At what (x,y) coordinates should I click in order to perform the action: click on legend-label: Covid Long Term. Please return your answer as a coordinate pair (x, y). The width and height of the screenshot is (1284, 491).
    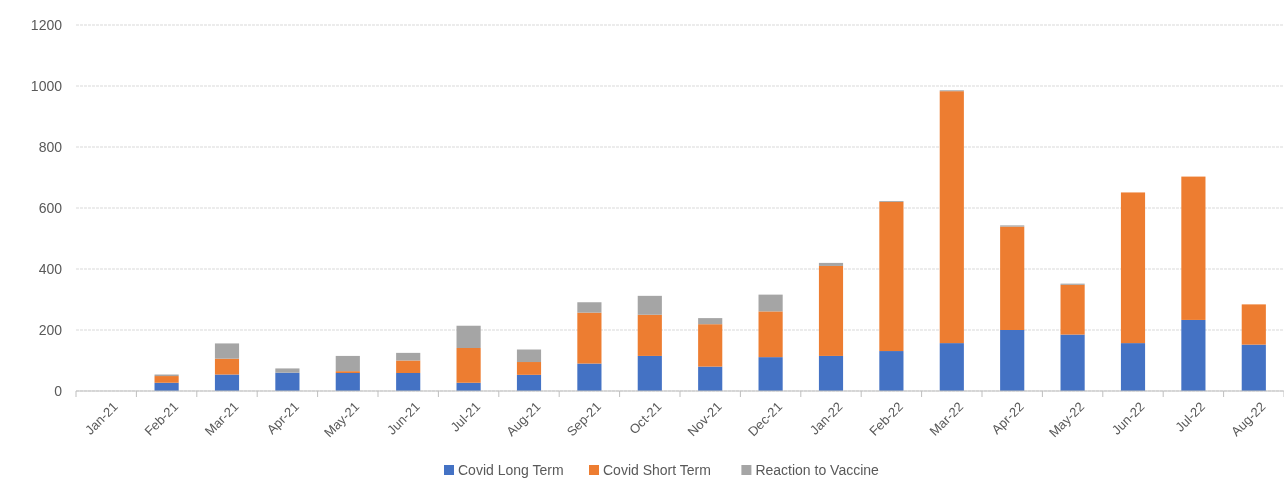
    Looking at the image, I should click on (511, 470).